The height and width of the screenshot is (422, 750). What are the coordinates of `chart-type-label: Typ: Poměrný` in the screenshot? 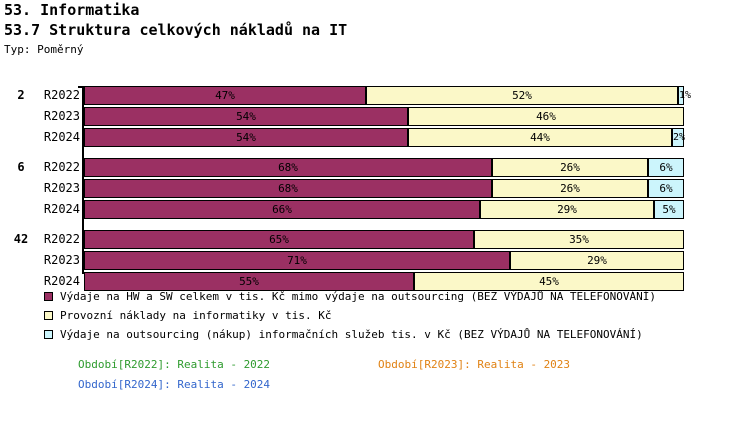 It's located at (44, 49).